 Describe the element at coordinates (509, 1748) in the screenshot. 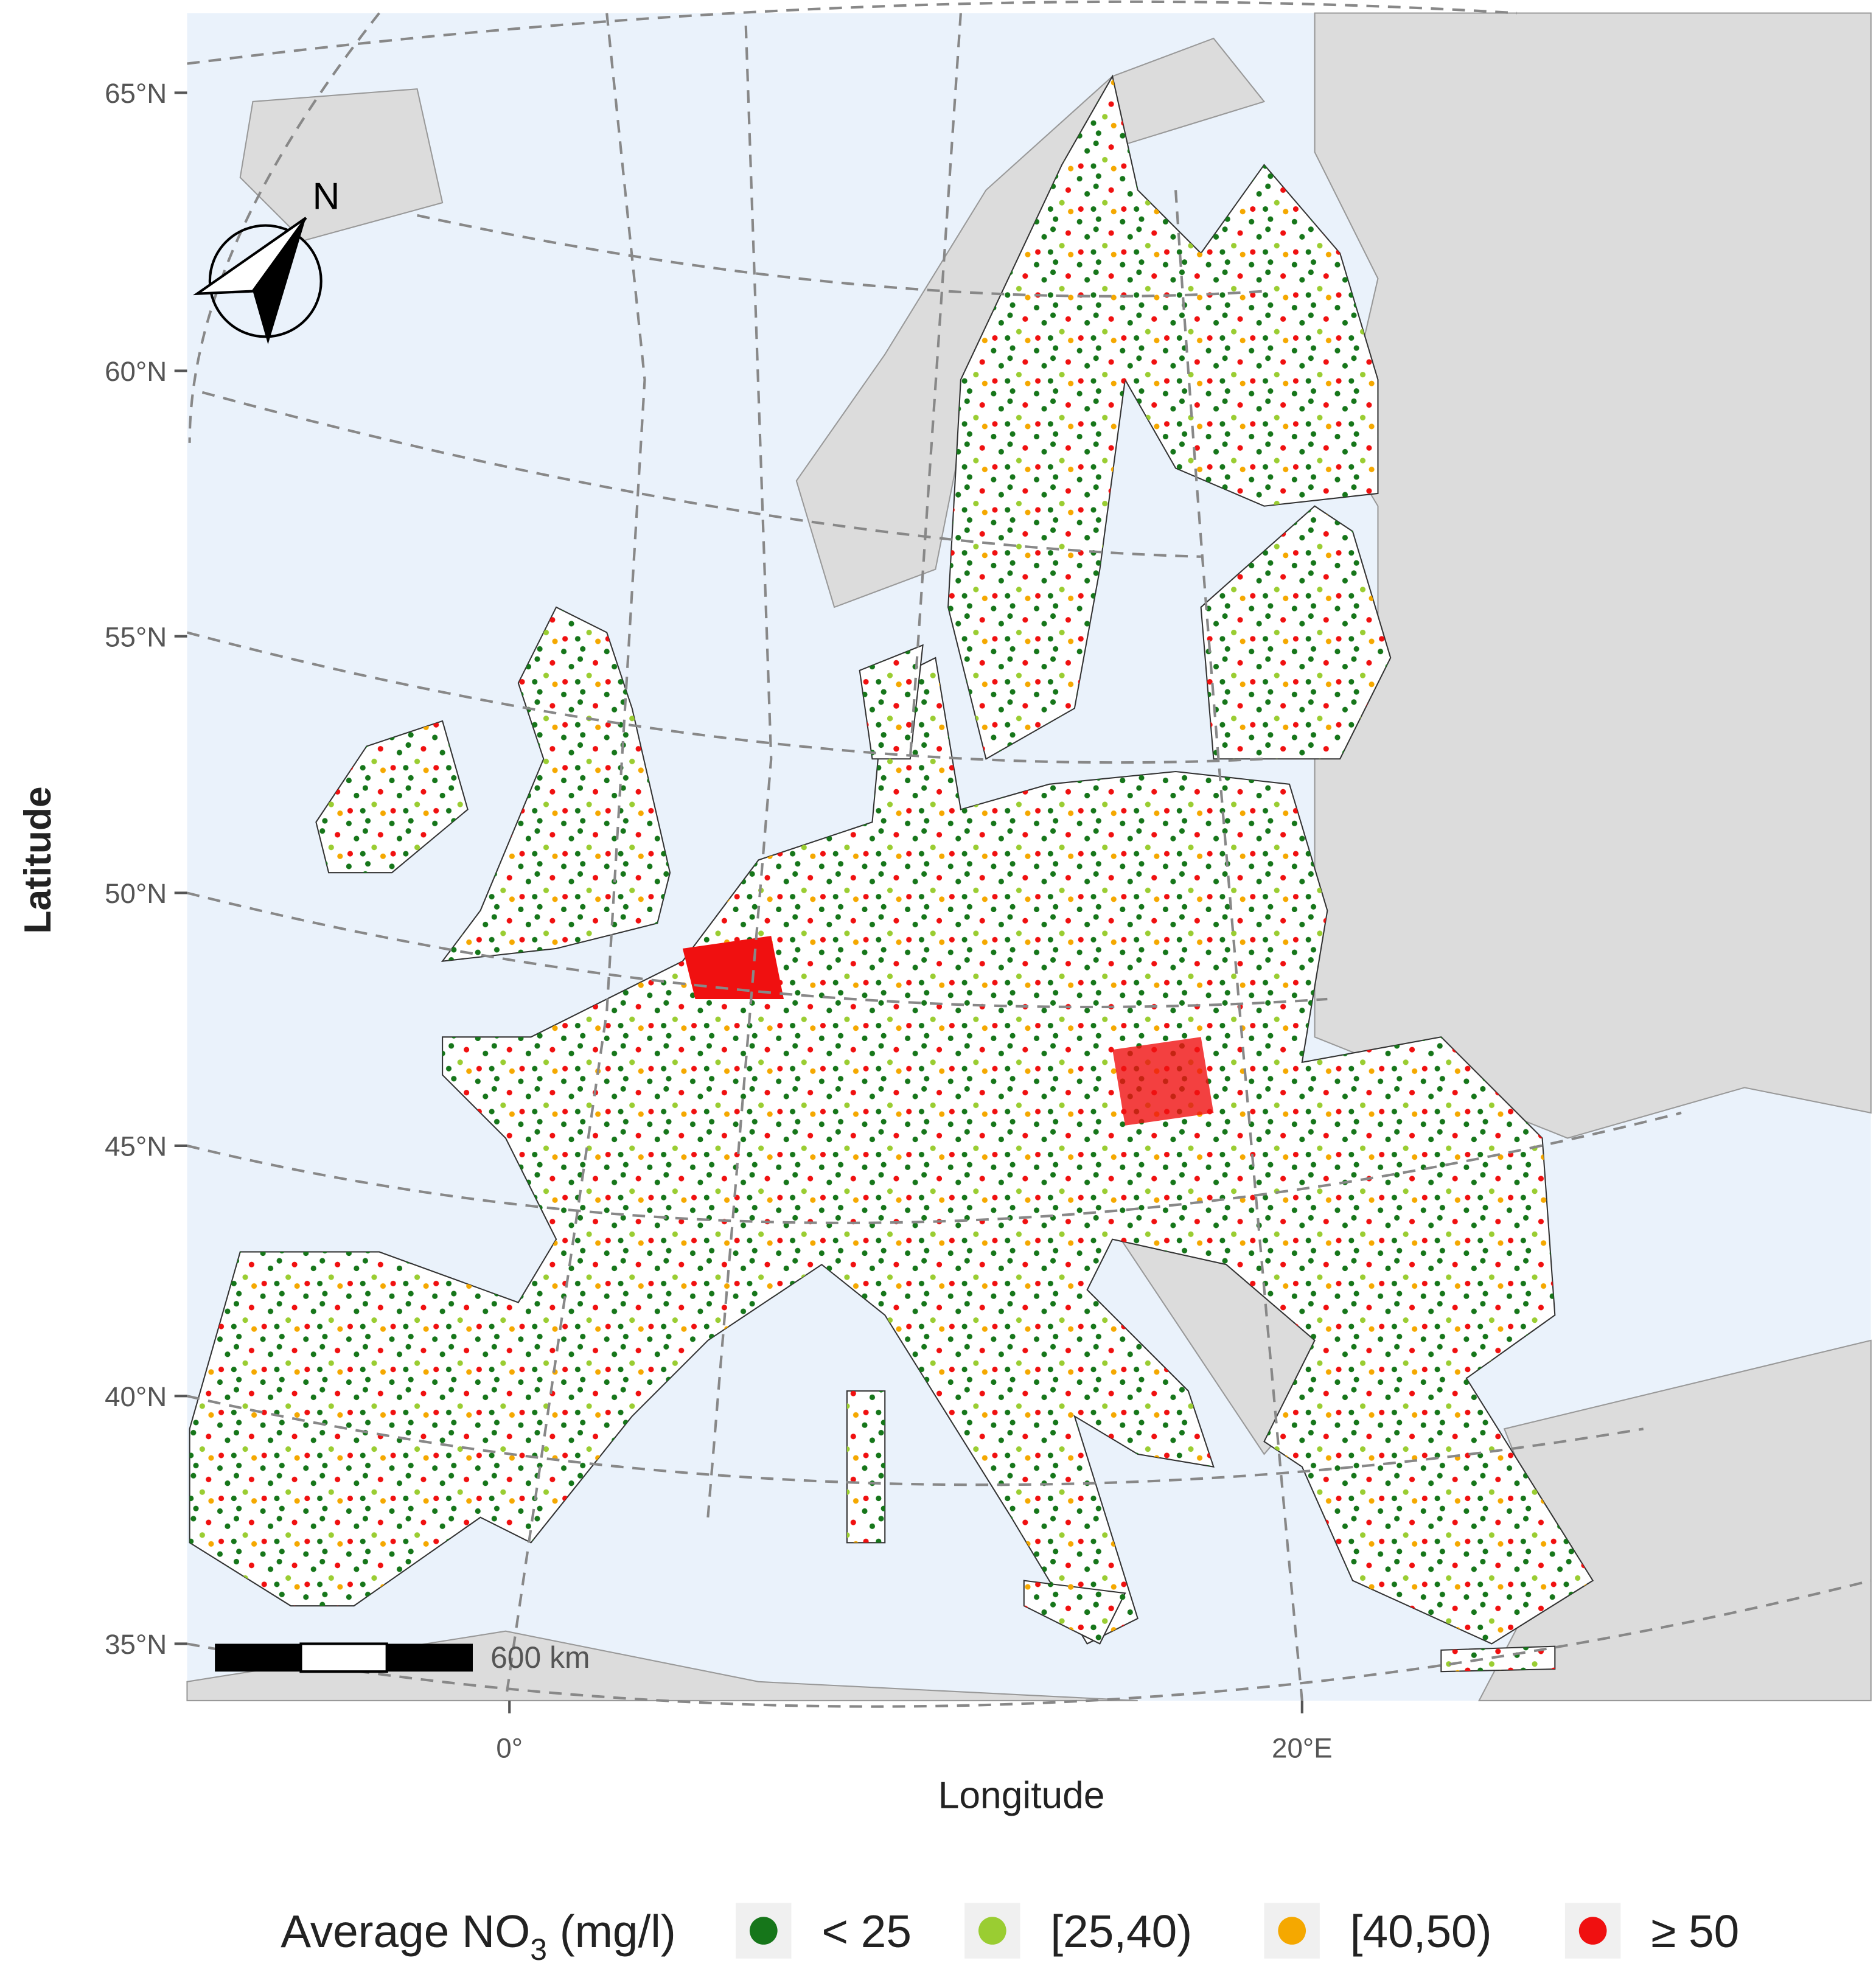

I see `x-tick-label: 0°` at that location.